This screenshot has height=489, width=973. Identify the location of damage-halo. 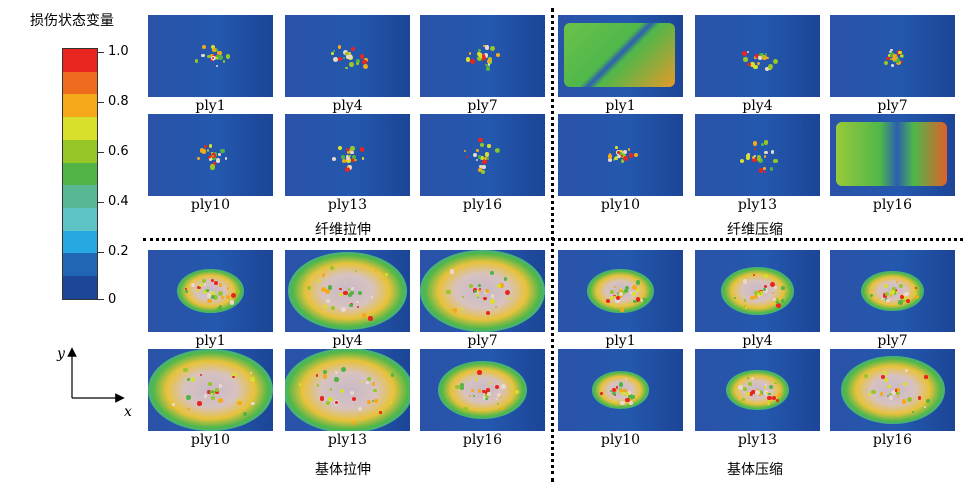
(210, 291).